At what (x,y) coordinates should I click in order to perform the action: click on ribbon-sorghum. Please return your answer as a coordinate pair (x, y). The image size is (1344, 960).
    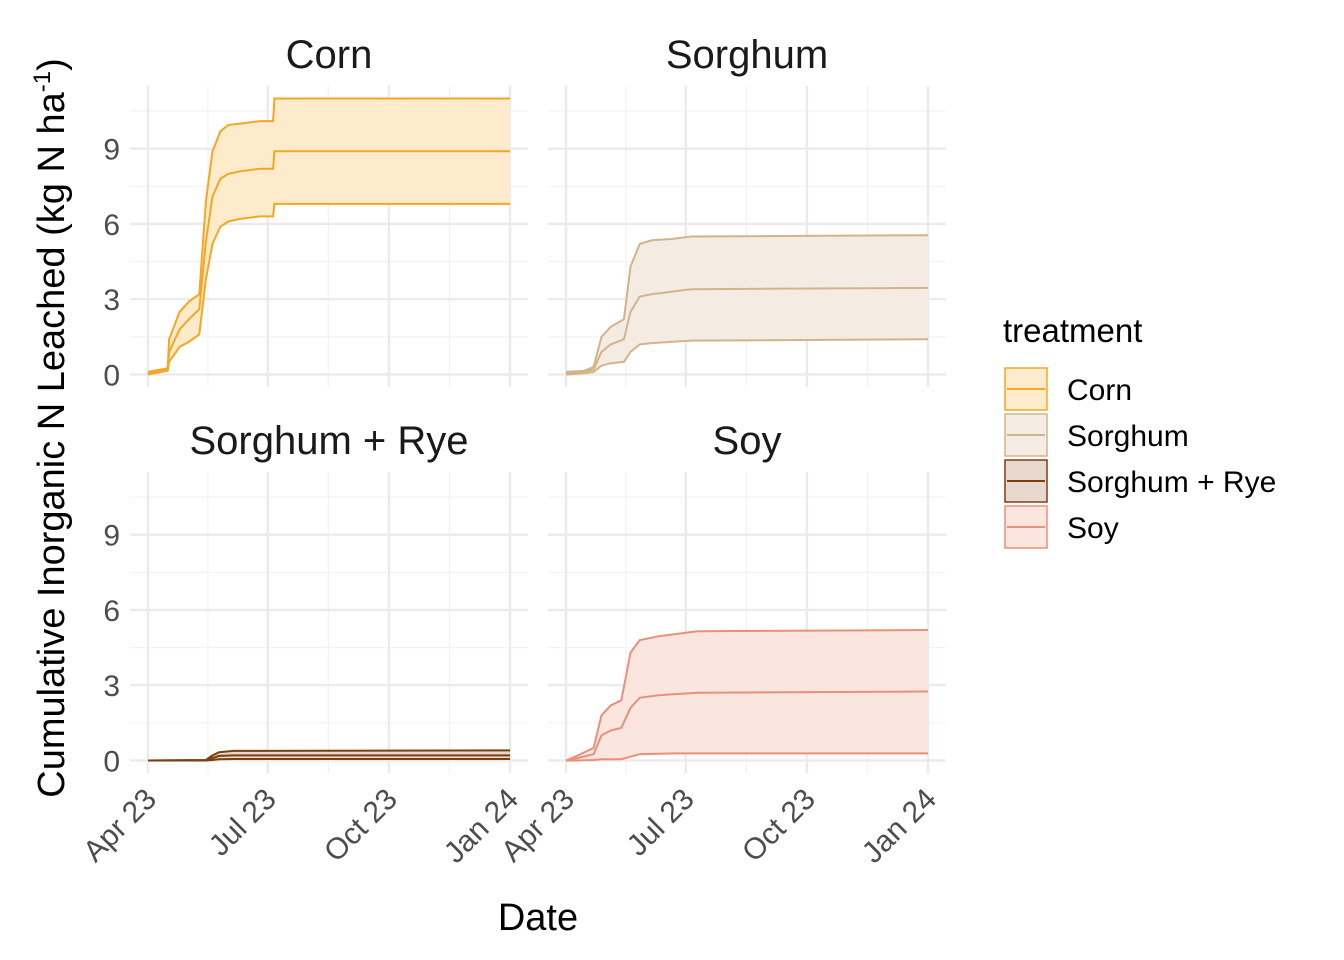
    Looking at the image, I should click on (747, 305).